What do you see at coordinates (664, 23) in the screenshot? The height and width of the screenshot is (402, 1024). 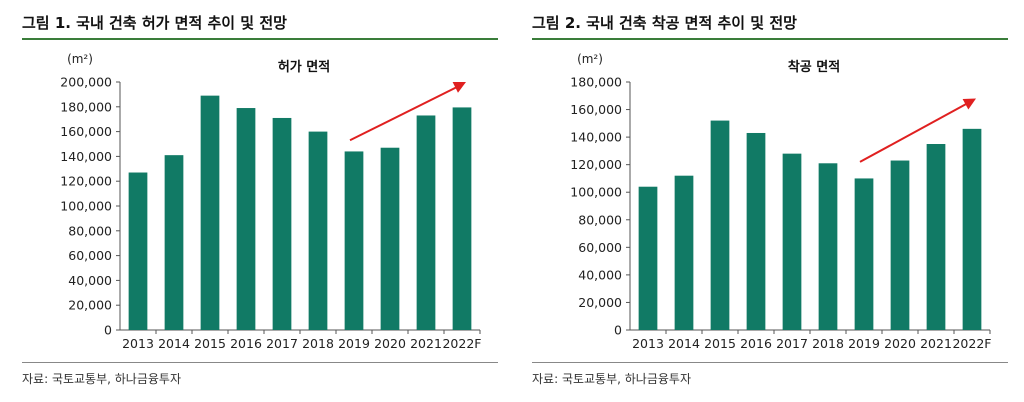 I see `figure-title: 그림 2. 국내 건축 착공 면적 추이 및 전망` at bounding box center [664, 23].